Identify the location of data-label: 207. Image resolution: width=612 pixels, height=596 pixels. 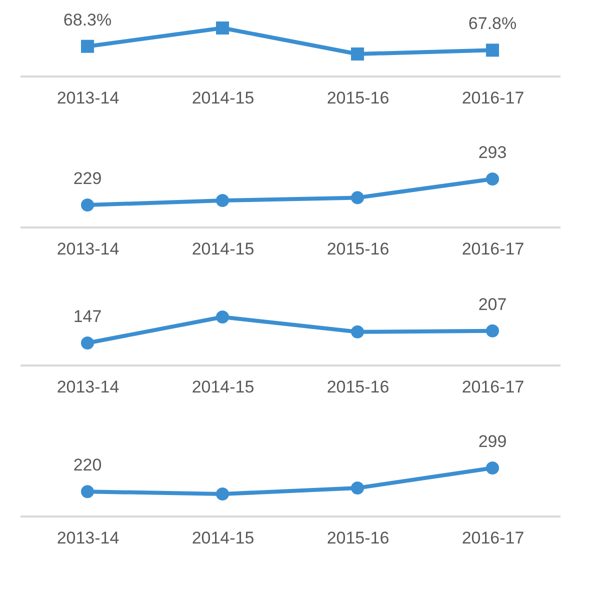
(492, 304).